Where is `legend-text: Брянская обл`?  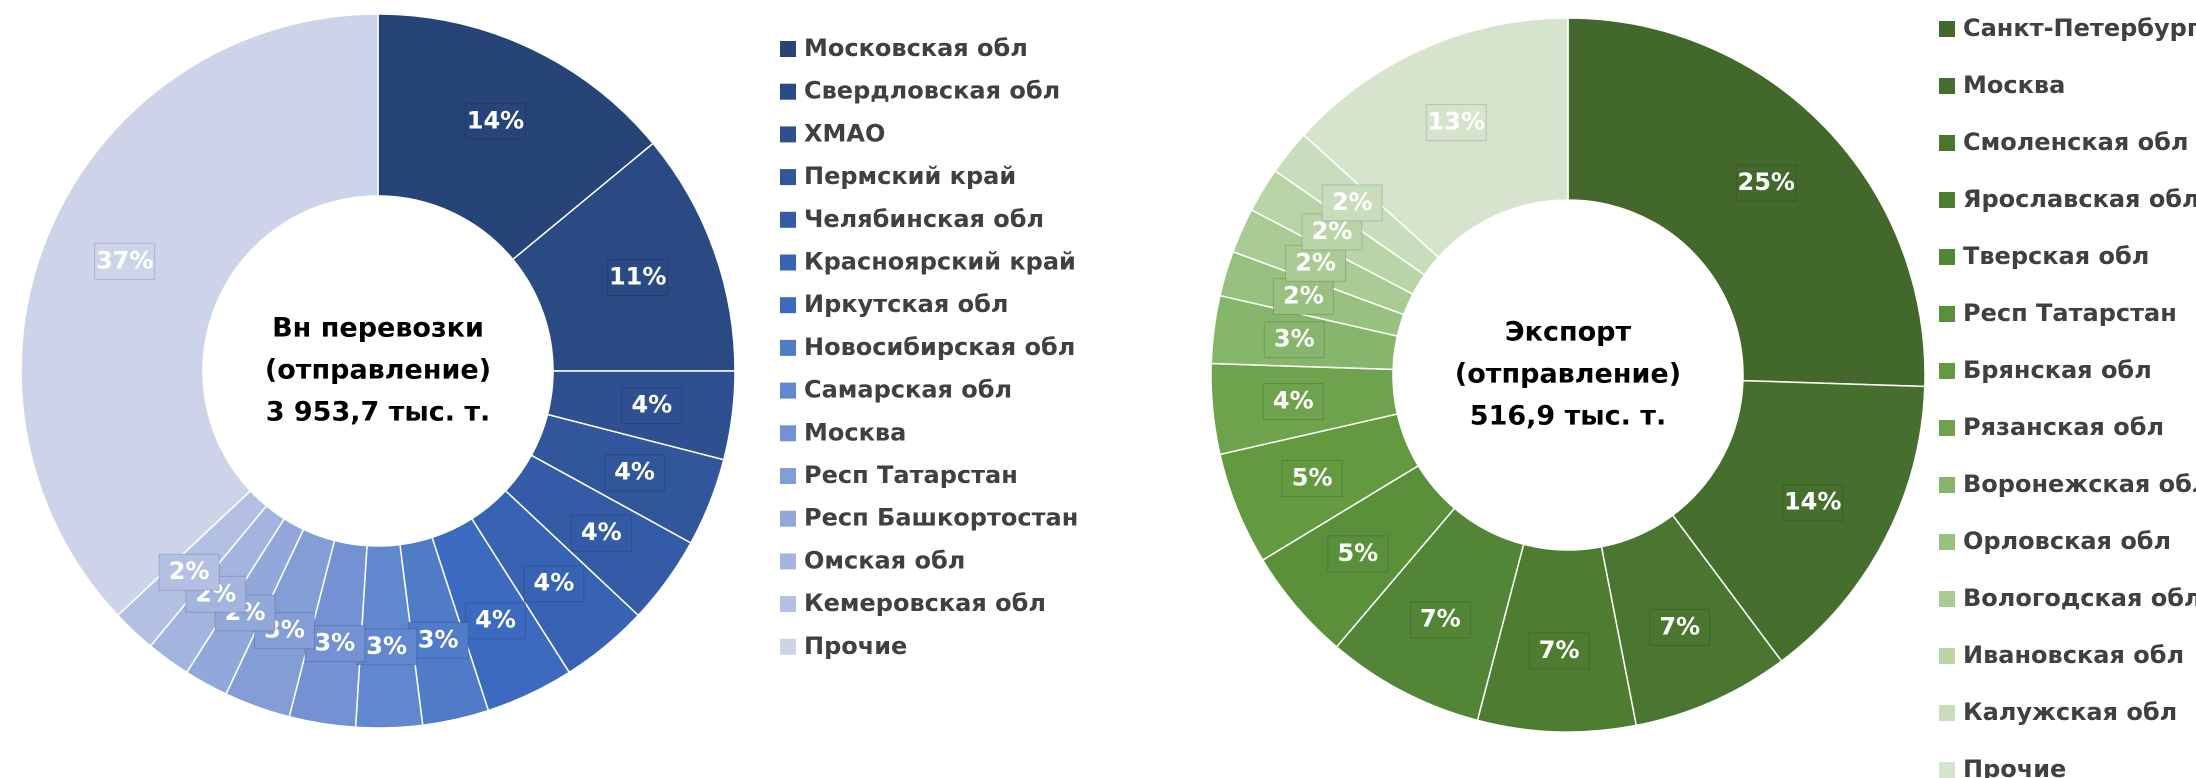
legend-text: Брянская обл is located at coordinates (2057, 370).